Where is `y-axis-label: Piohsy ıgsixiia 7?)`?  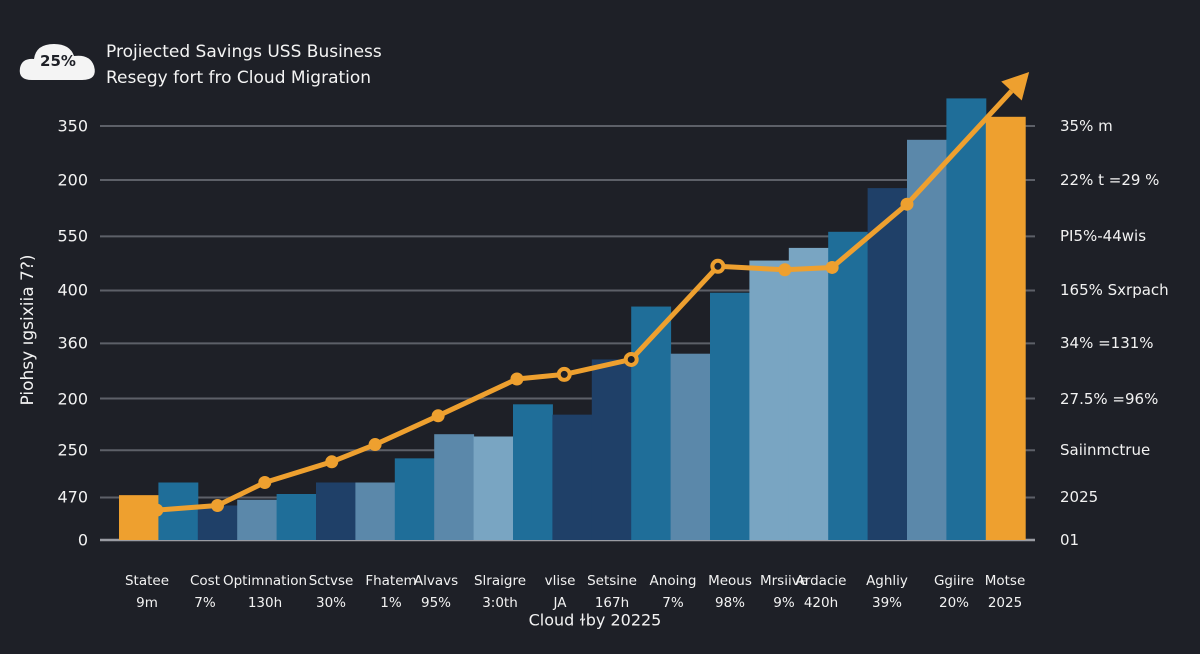 y-axis-label: Piohsy ıgsixiia 7?) is located at coordinates (28, 330).